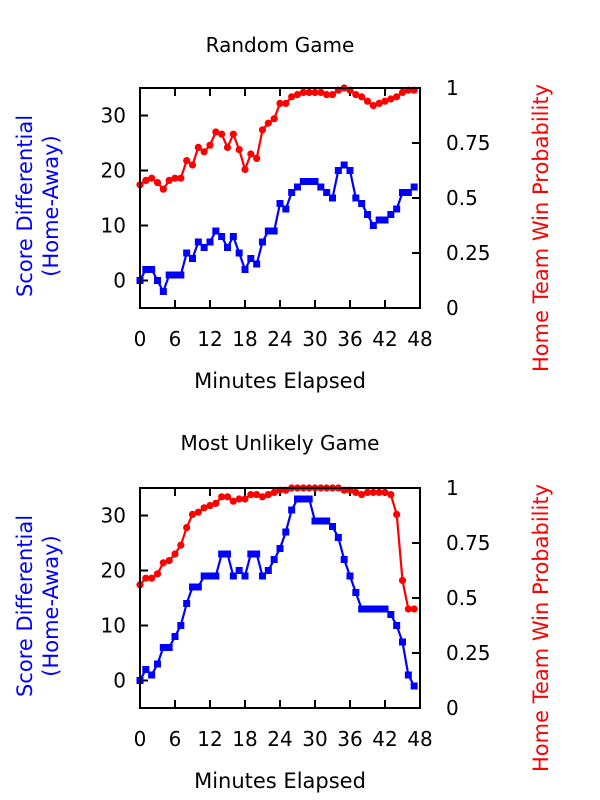 Image resolution: width=600 pixels, height=800 pixels. Describe the element at coordinates (113, 516) in the screenshot. I see `y-tick-label: 30` at that location.